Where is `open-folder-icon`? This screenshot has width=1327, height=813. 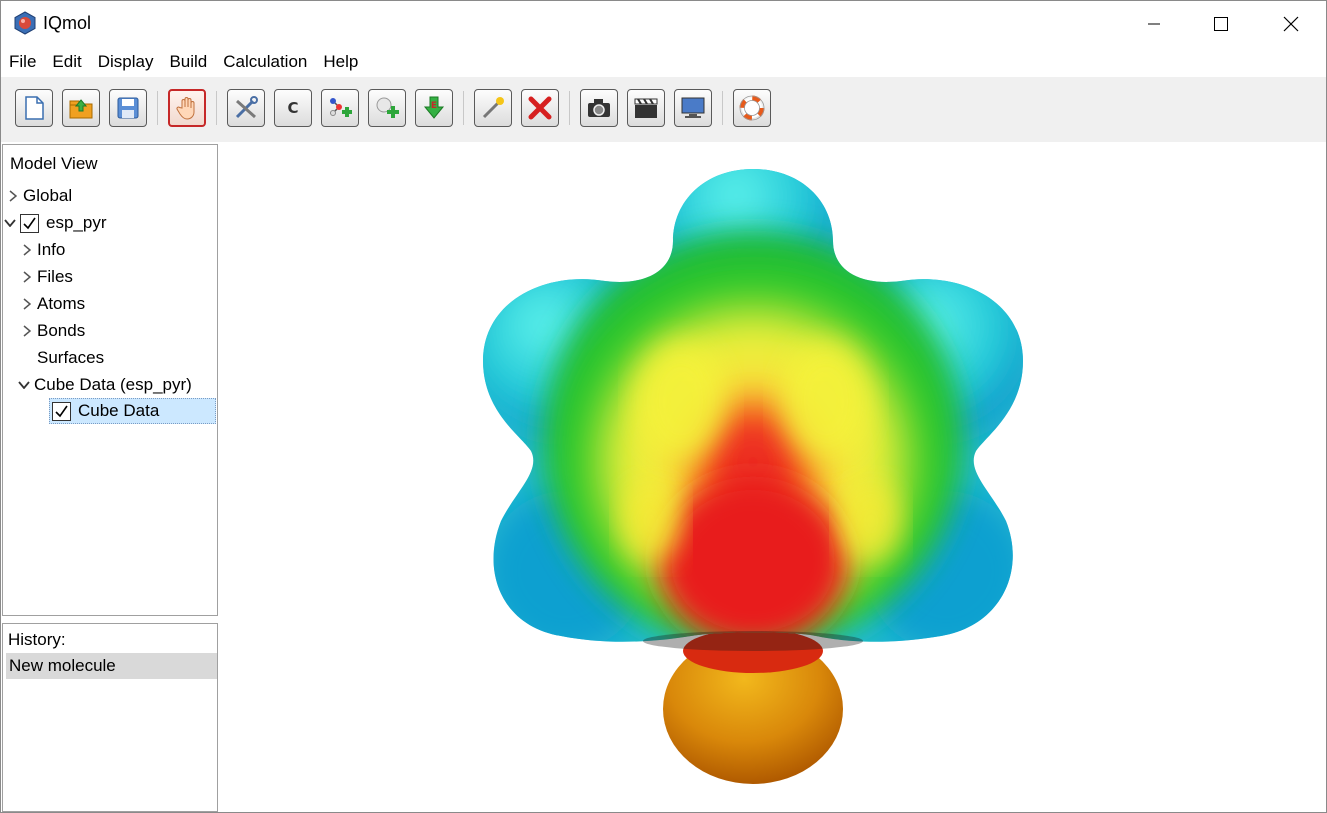 open-folder-icon is located at coordinates (81, 109).